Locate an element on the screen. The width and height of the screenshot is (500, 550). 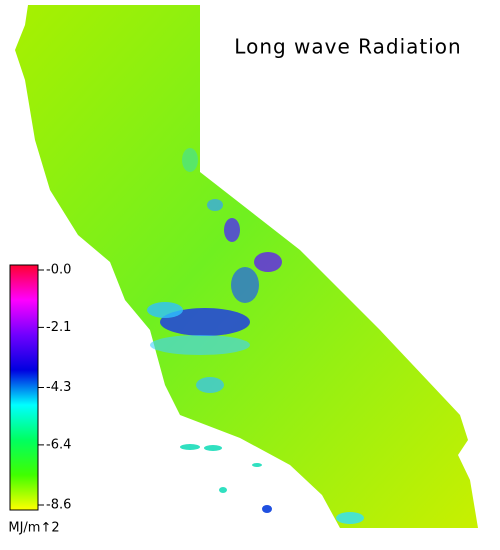
colorbar-tick-label: -4.3 is located at coordinates (58, 387).